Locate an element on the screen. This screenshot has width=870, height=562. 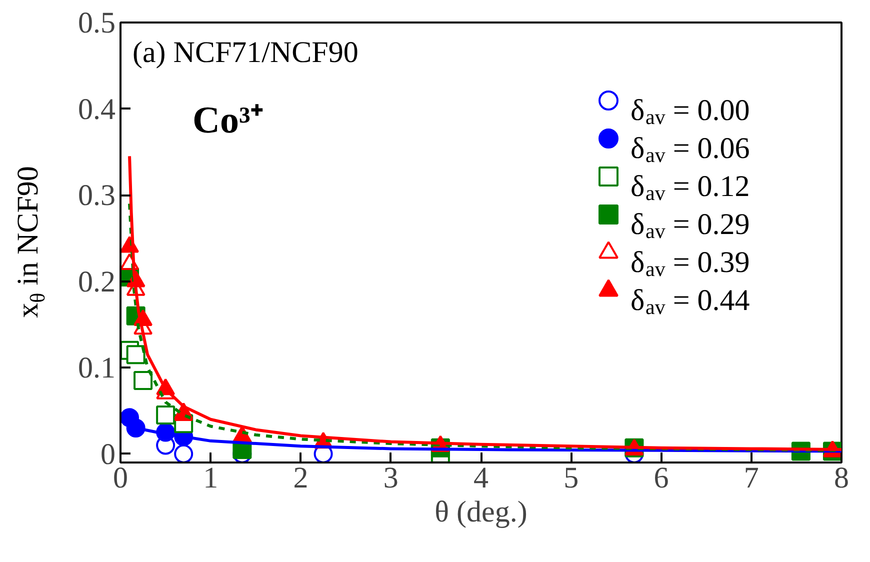
x-tick-label: 7 is located at coordinates (751, 478).